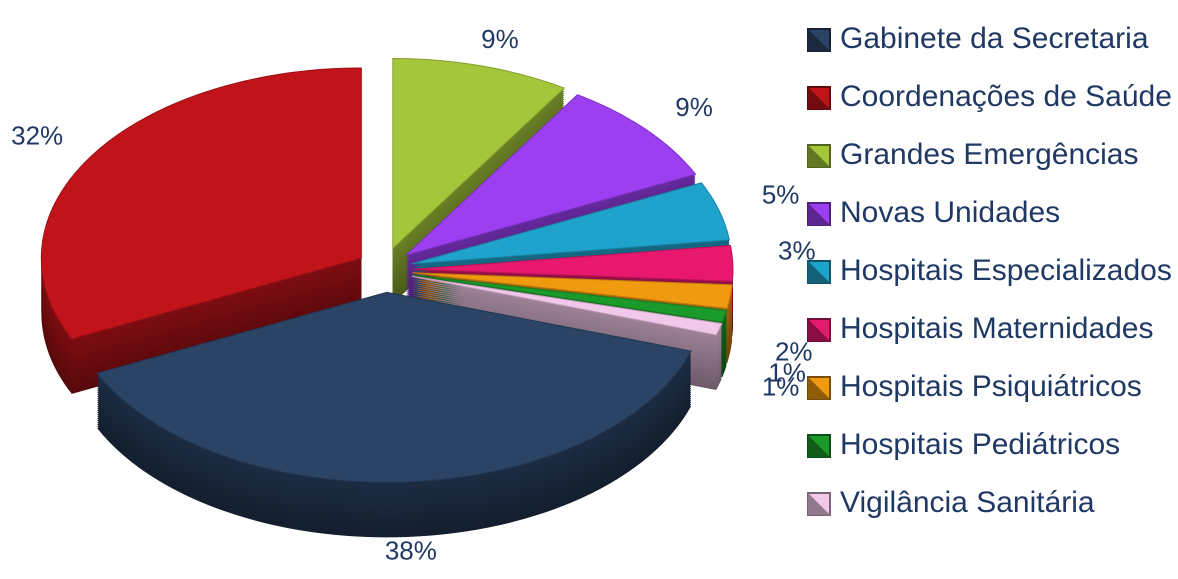 The width and height of the screenshot is (1178, 579). What do you see at coordinates (967, 502) in the screenshot?
I see `legend-label: Vigilância Sanitária` at bounding box center [967, 502].